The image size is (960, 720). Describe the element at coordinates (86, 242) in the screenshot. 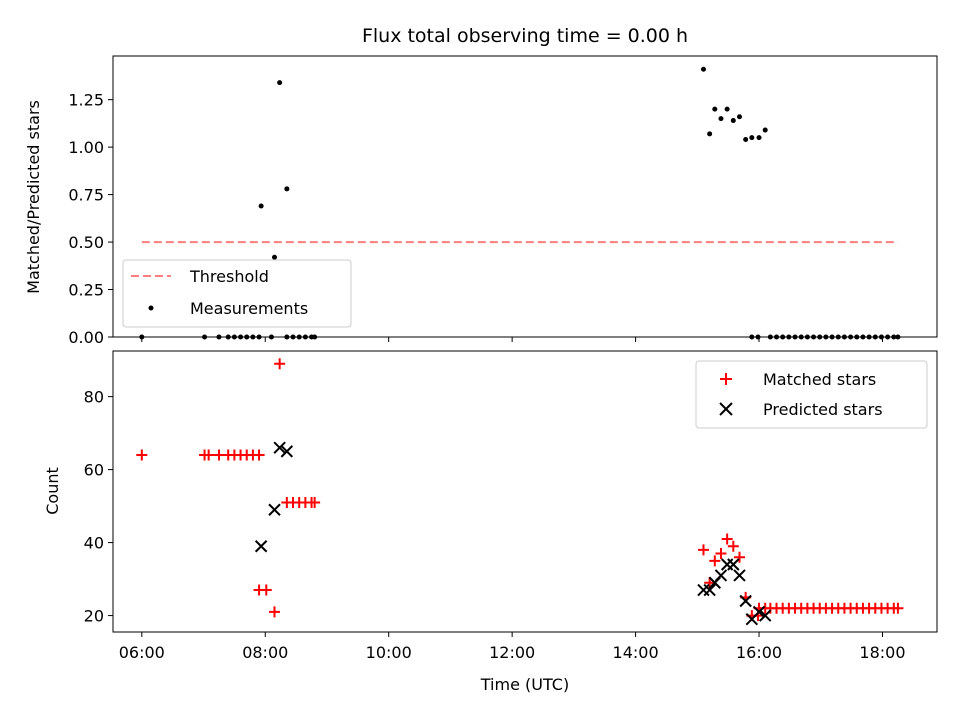

I see `ratio-y-tick-label: 0.50` at that location.